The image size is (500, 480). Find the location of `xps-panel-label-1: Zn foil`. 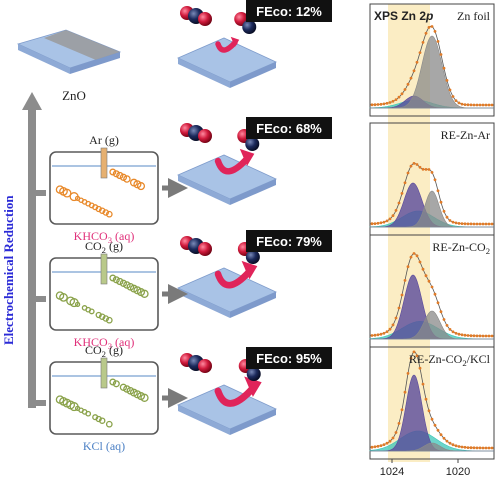

xps-panel-label-1: Zn foil is located at coordinates (474, 16).